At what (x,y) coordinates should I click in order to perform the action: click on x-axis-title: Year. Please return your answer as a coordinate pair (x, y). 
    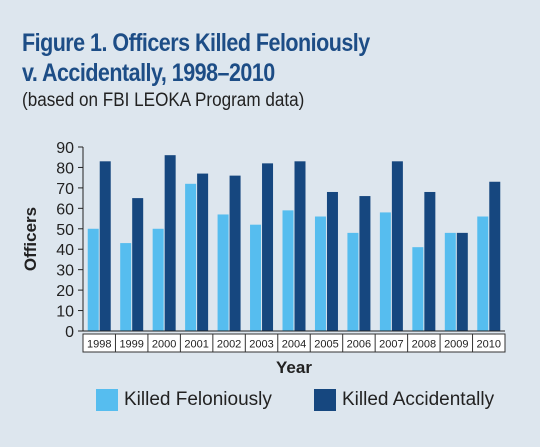
    Looking at the image, I should click on (294, 367).